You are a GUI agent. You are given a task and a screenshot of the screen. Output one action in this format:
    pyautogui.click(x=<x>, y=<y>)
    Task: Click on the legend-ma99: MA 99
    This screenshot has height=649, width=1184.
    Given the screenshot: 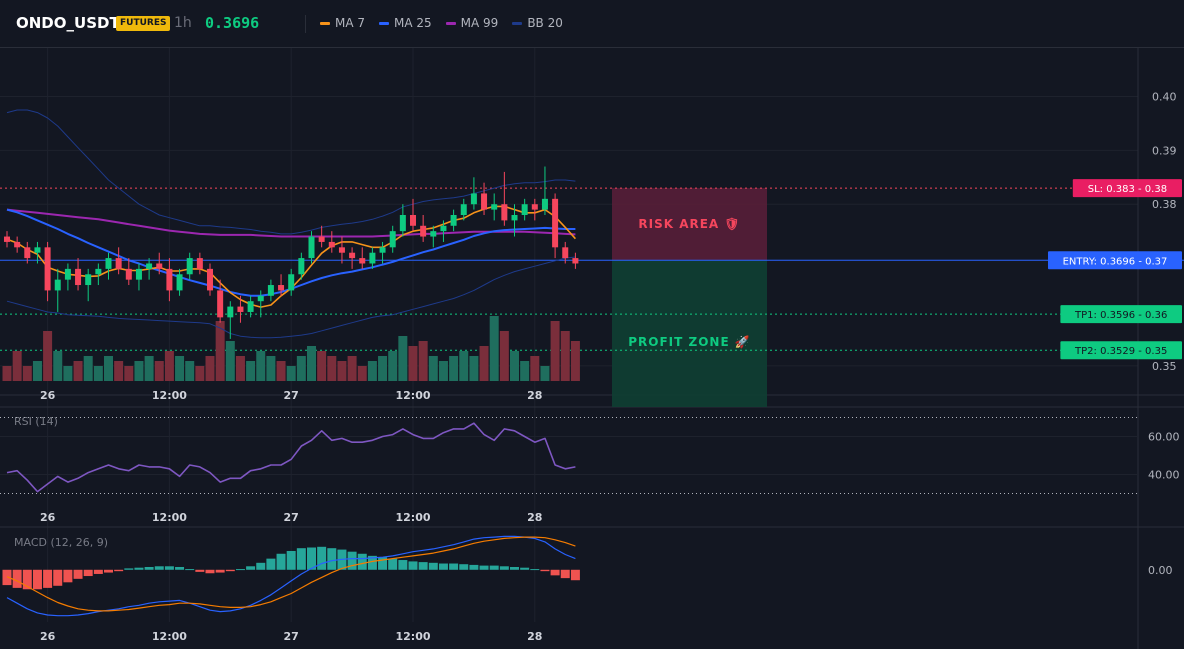 What is the action you would take?
    pyautogui.click(x=472, y=23)
    